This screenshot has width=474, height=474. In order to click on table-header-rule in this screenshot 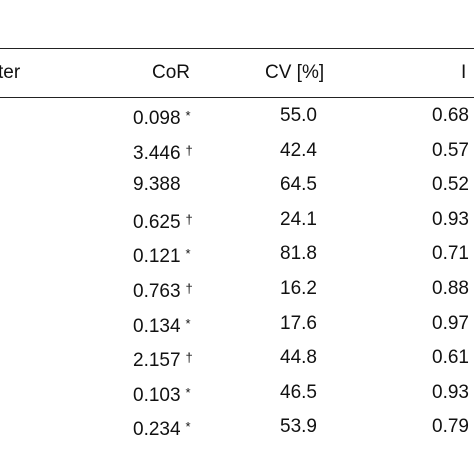, I will do `click(237, 97)`.